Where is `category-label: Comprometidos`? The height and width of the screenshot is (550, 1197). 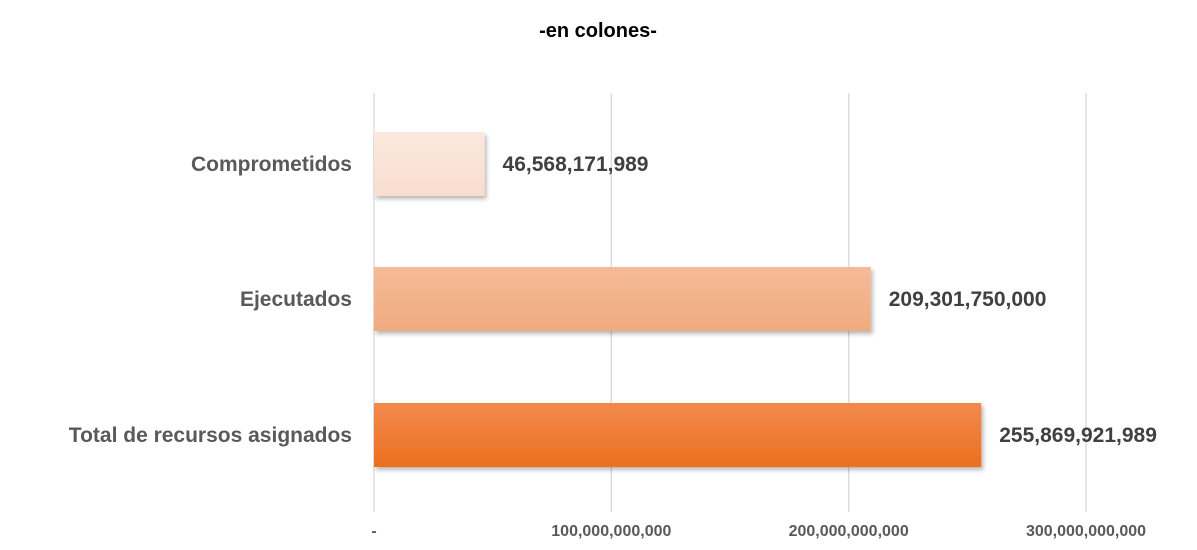
category-label: Comprometidos is located at coordinates (271, 164).